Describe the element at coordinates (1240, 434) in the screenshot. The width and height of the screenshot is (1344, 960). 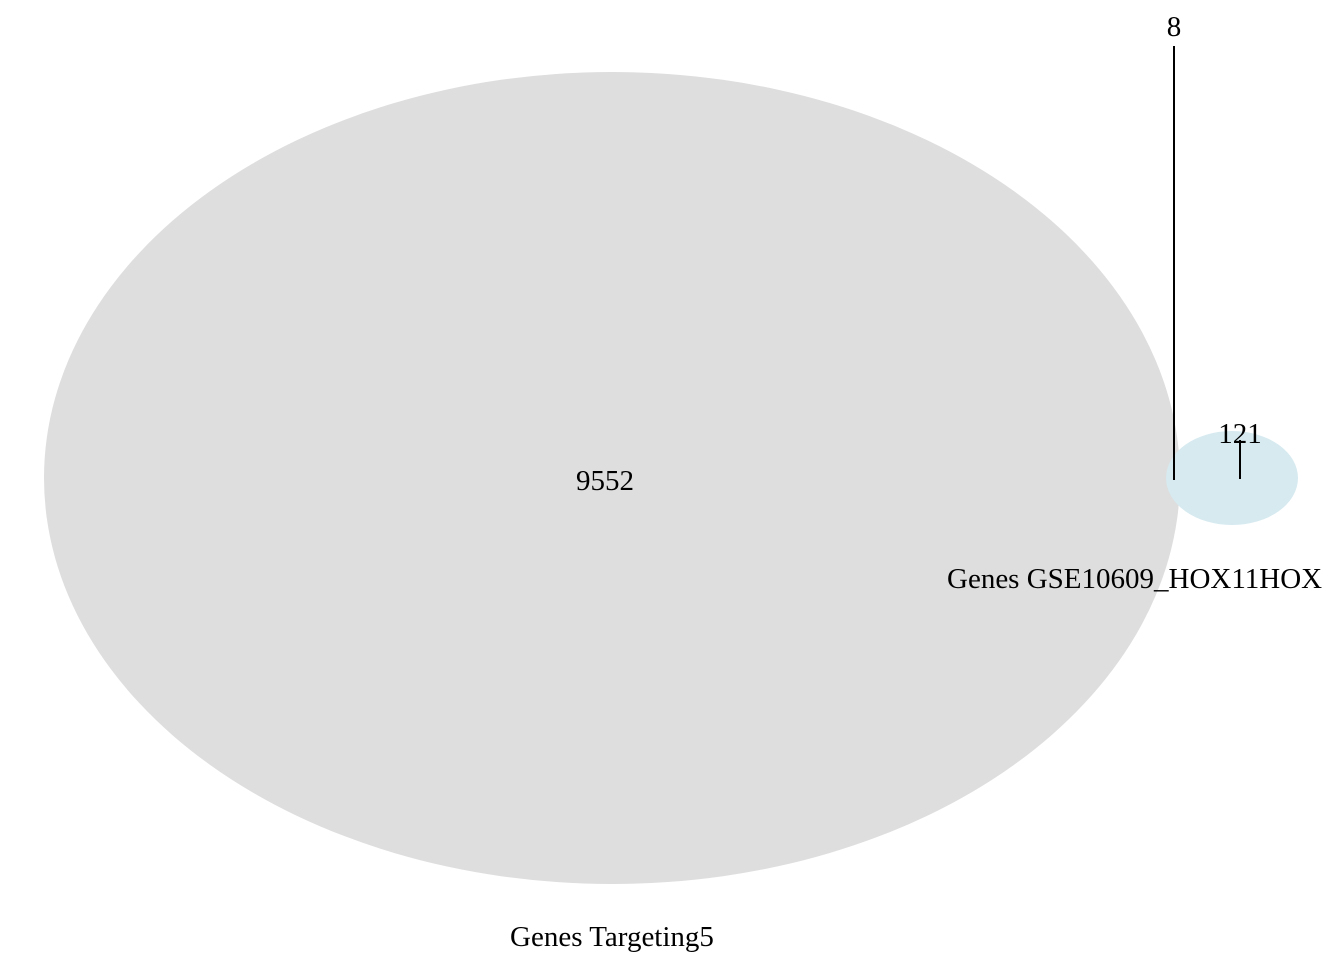
I see `set-b-only-count: 121` at that location.